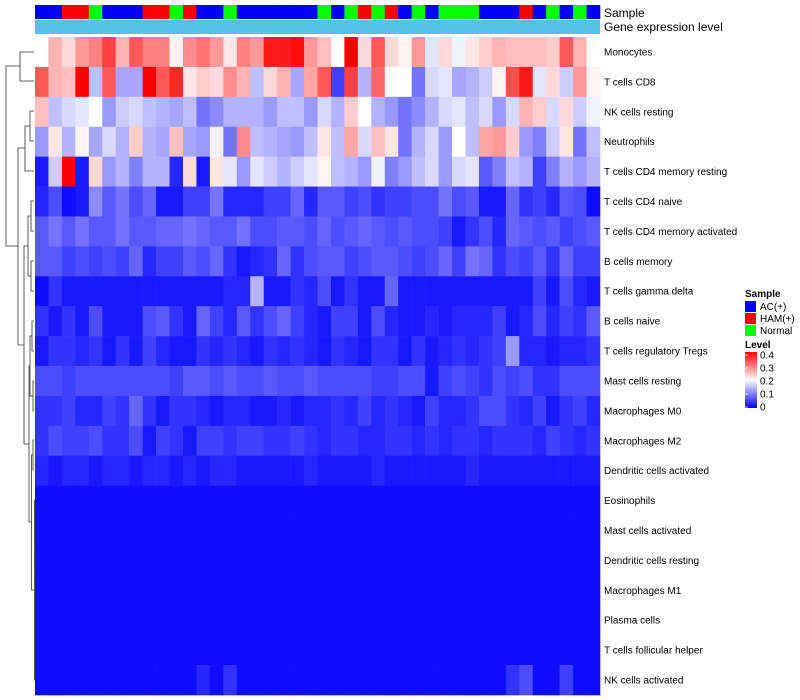 The image size is (800, 700). I want to click on sample-annotation-label: Sample, so click(624, 13).